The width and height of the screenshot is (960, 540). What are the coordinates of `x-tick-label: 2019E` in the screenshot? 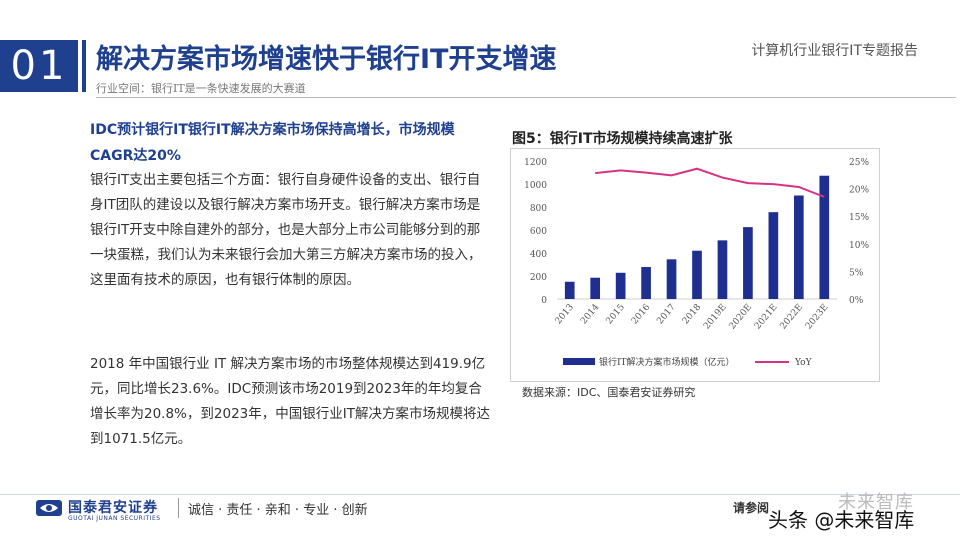 It's located at (715, 317).